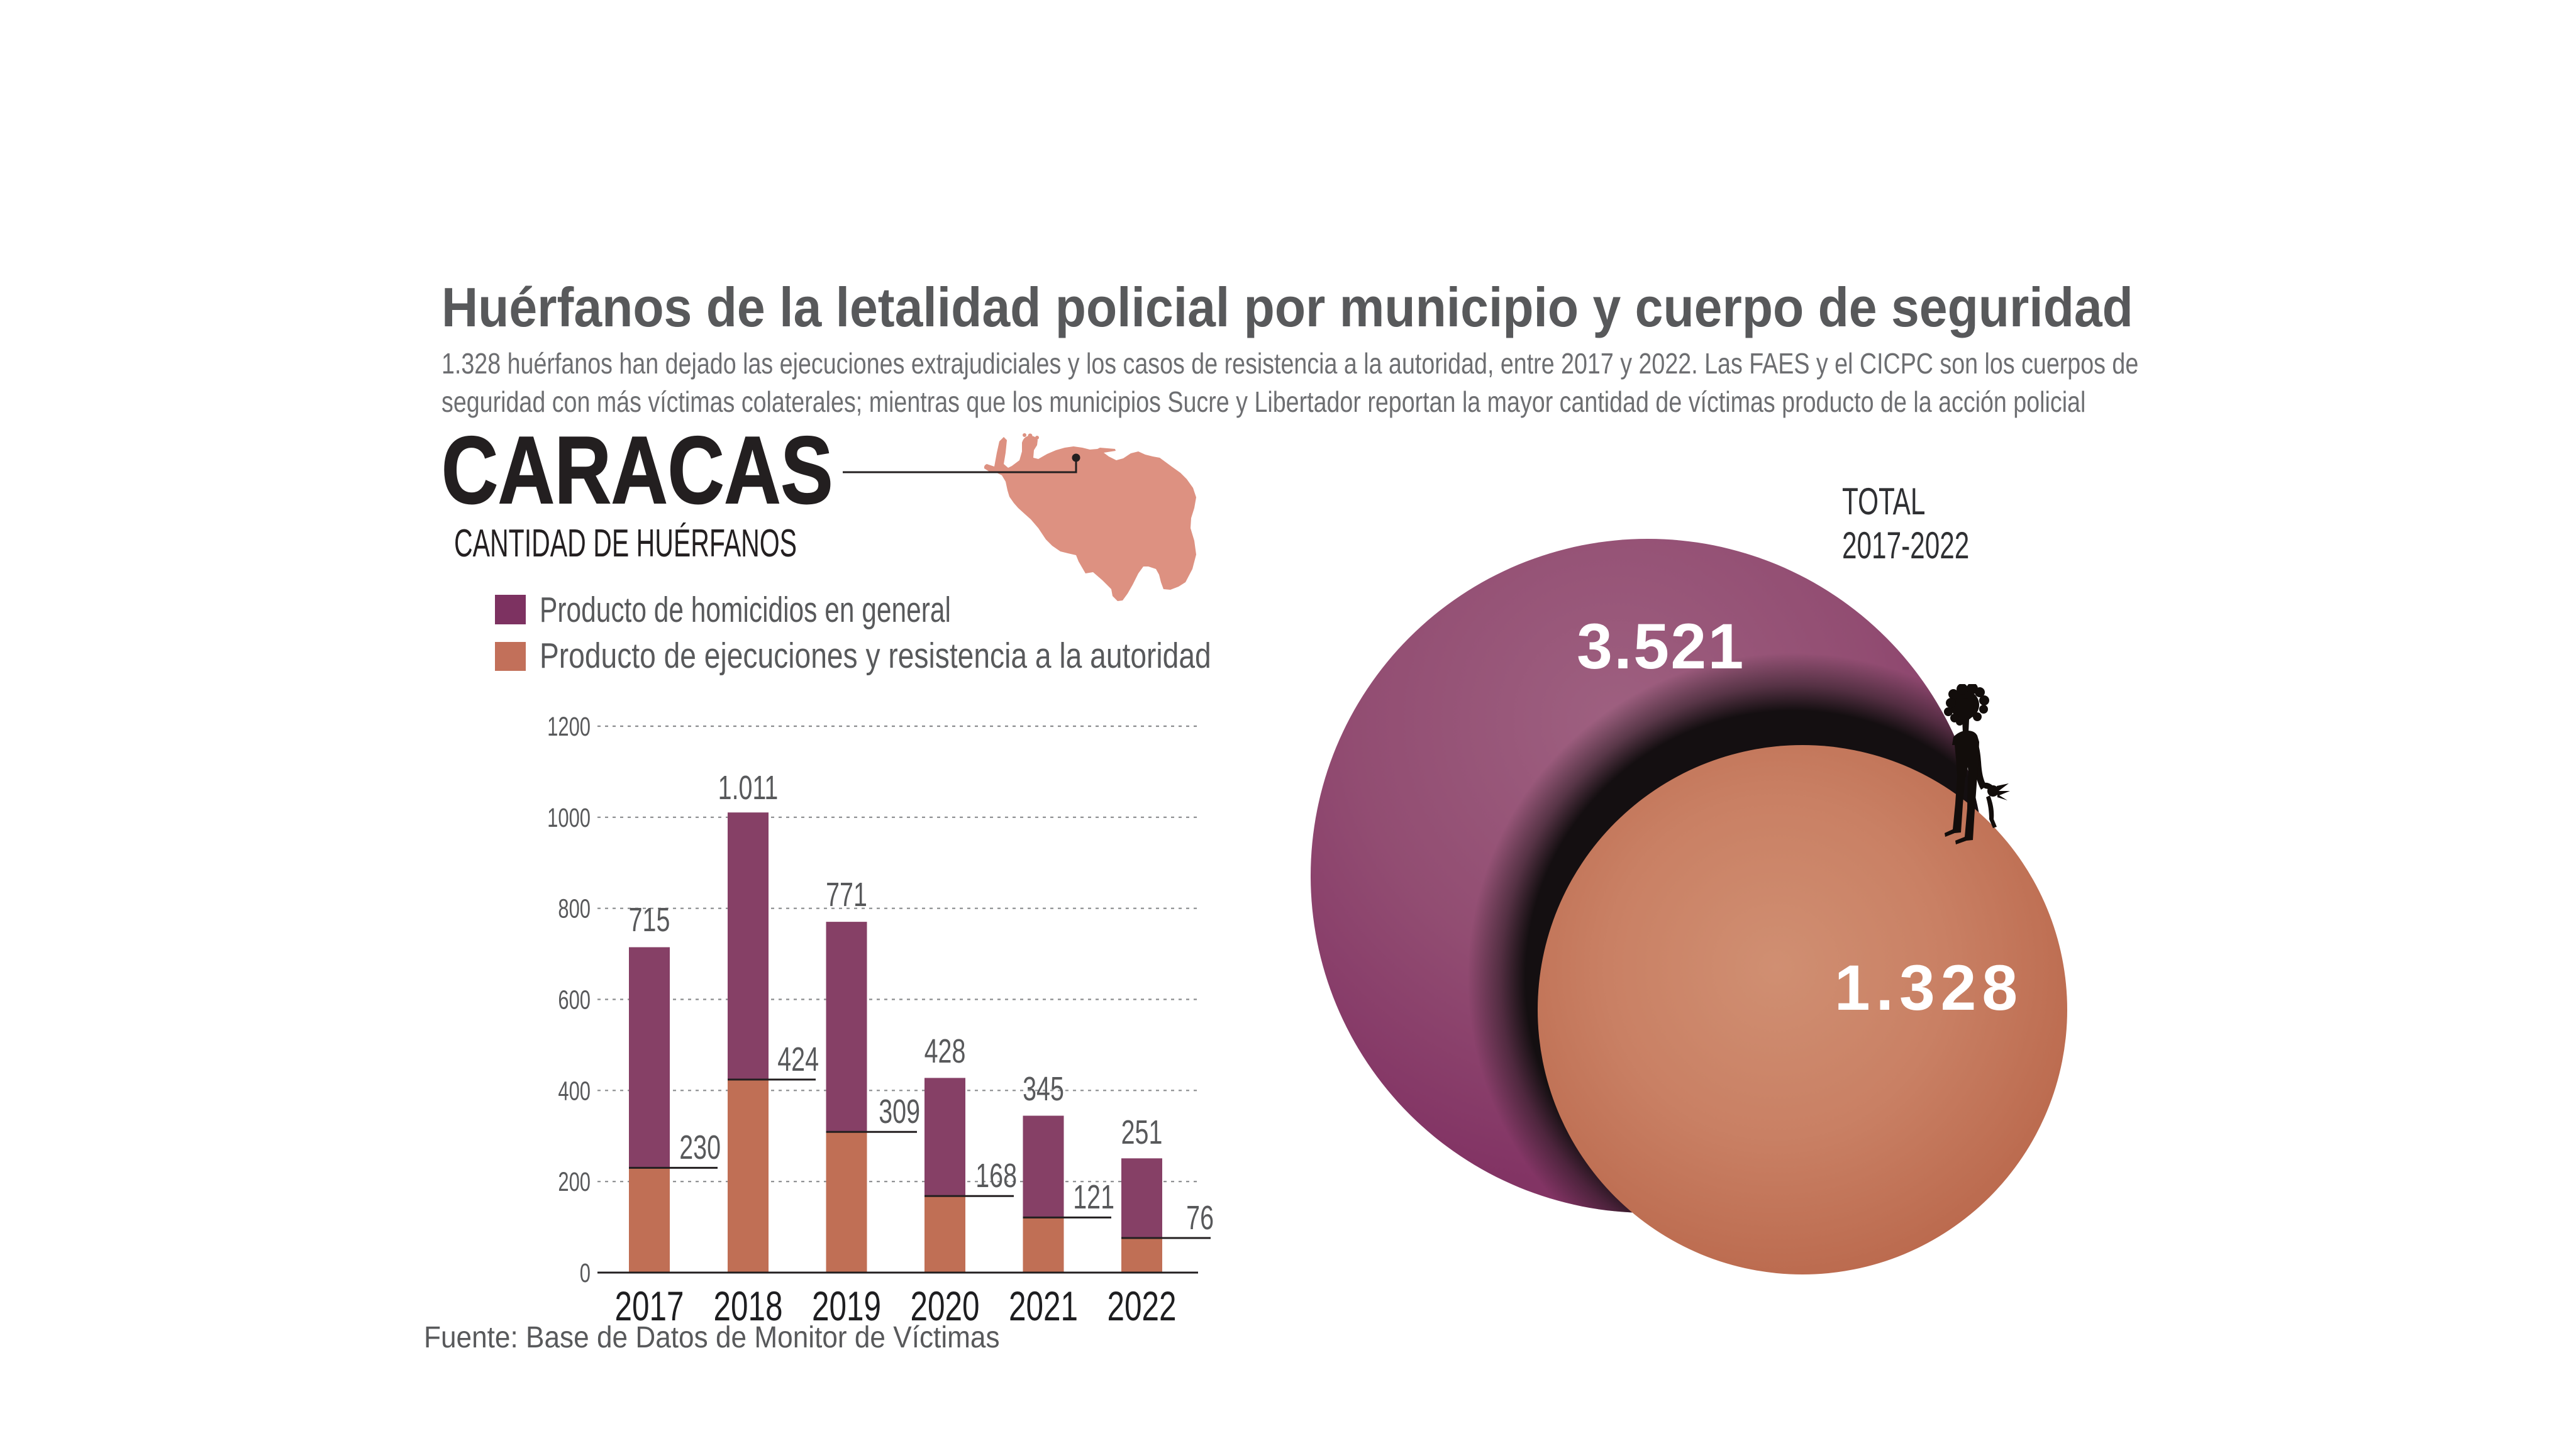 This screenshot has height=1448, width=2576. I want to click on svg-text: 2018, so click(747, 1306).